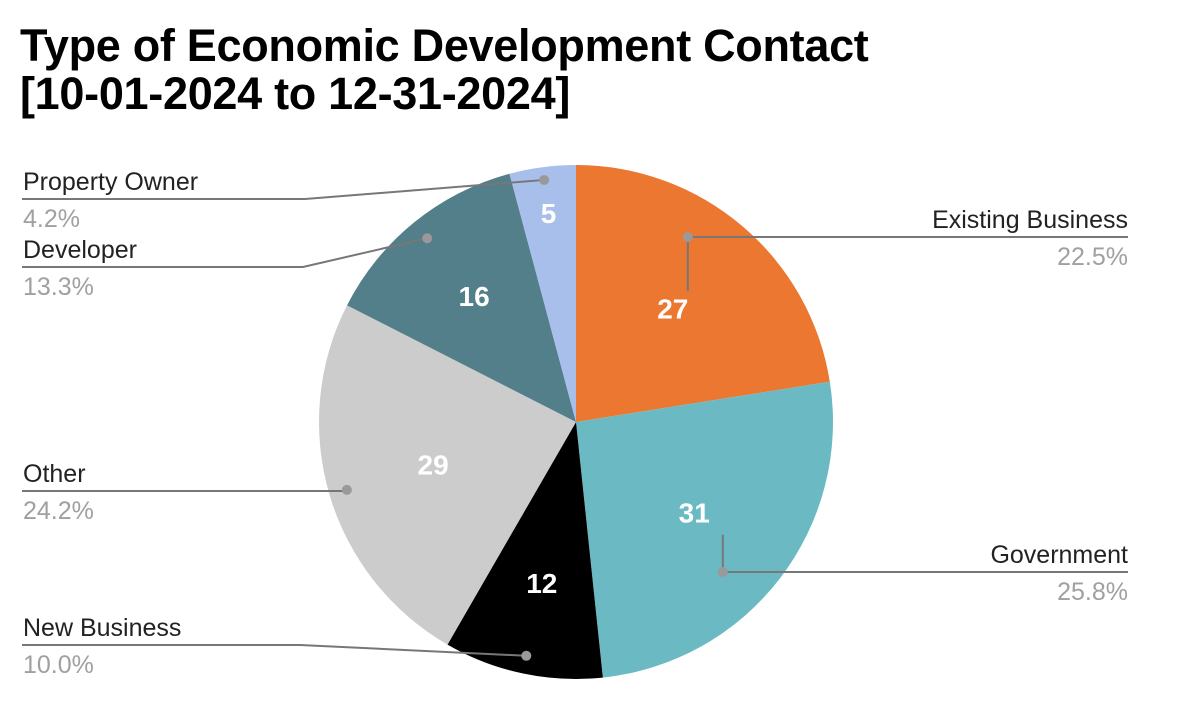  I want to click on leader-dot-other, so click(346, 489).